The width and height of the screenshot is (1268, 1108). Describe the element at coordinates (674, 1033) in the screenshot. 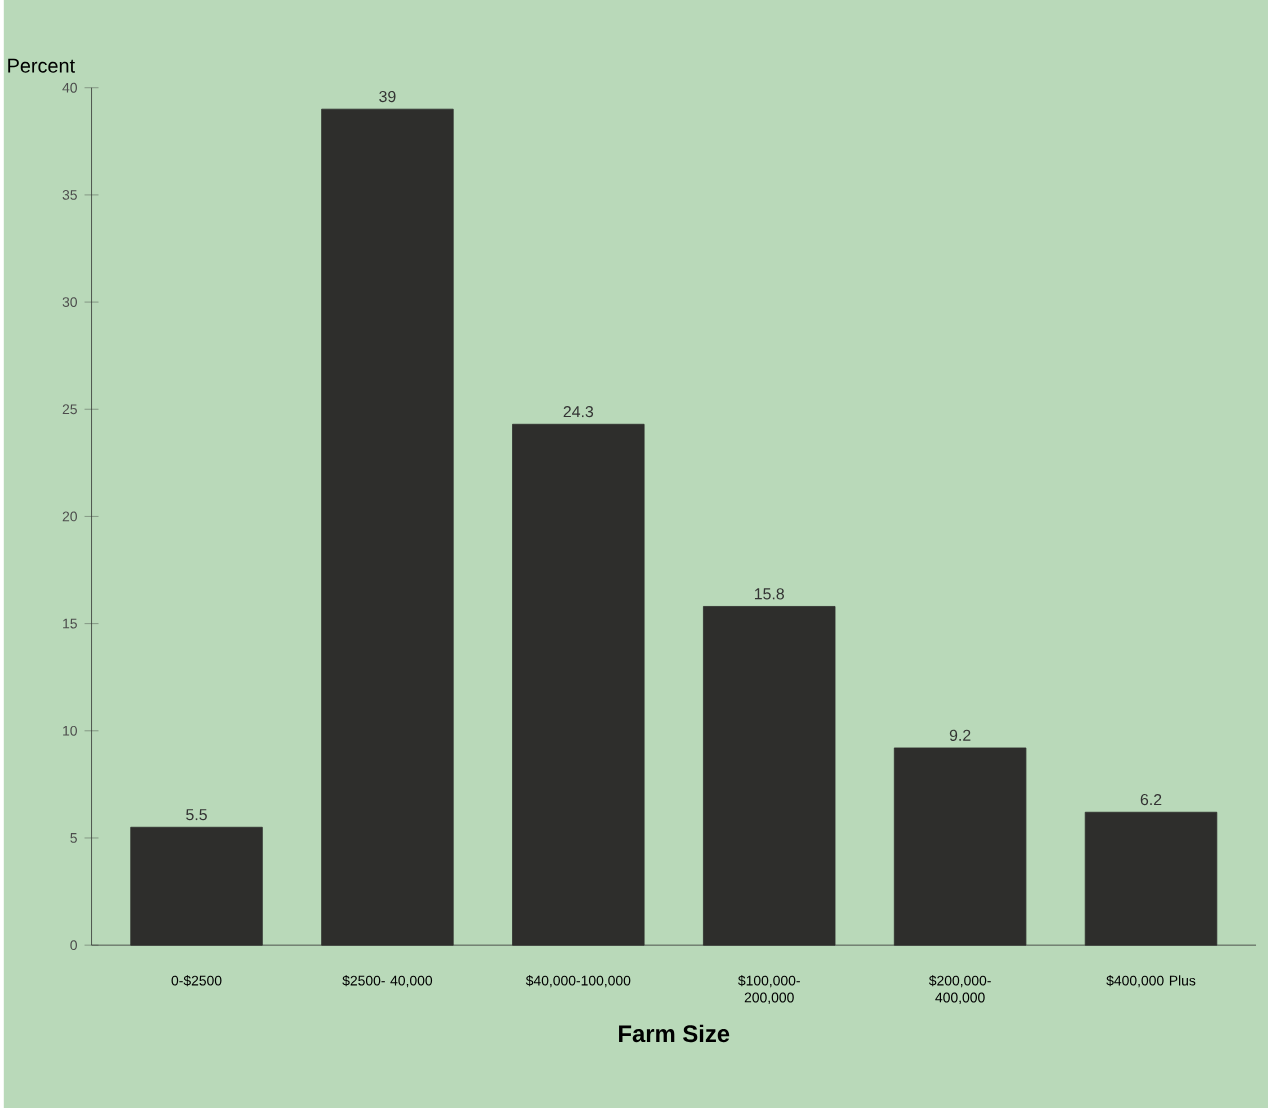

I see `x-axis-title: Farm Size` at that location.